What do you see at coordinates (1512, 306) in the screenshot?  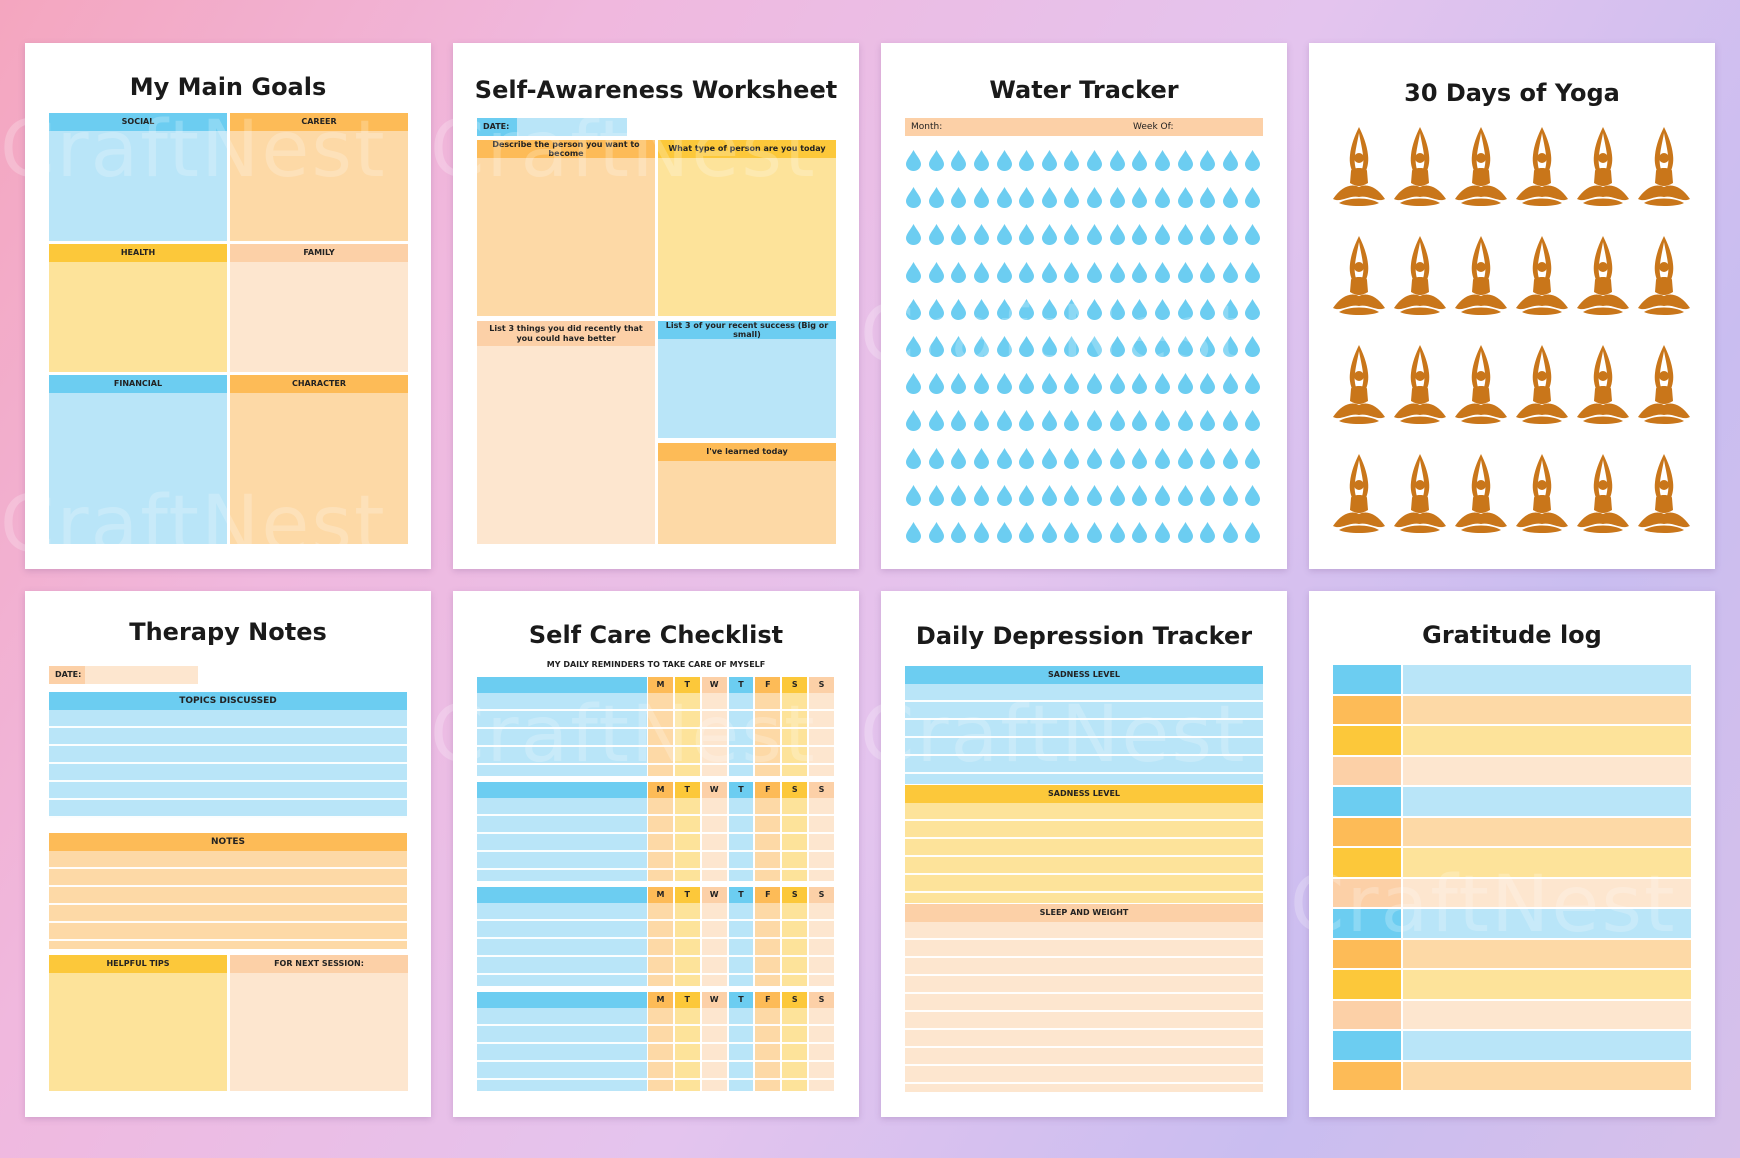 I see `page-yoga: 30 Days of Yoga` at bounding box center [1512, 306].